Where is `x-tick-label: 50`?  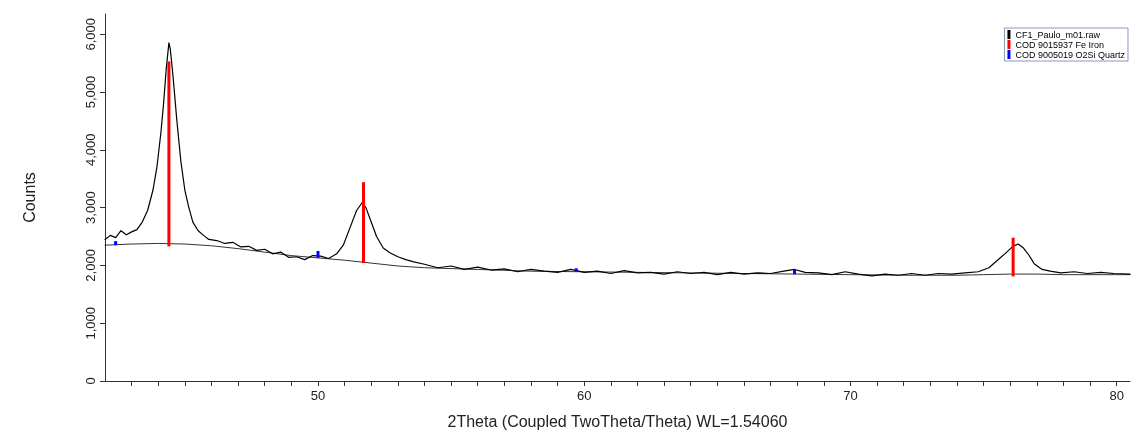
x-tick-label: 50 is located at coordinates (318, 395).